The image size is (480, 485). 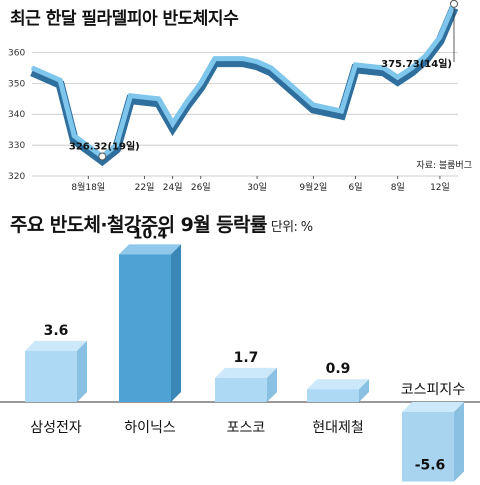 What do you see at coordinates (440, 187) in the screenshot?
I see `x-tick-label: 12일` at bounding box center [440, 187].